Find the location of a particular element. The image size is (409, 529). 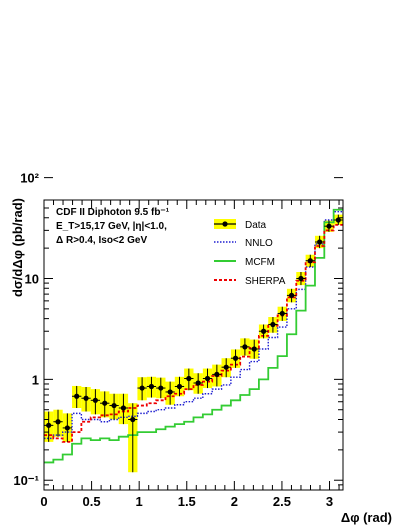

y-tick-label: 1 is located at coordinates (35, 379).